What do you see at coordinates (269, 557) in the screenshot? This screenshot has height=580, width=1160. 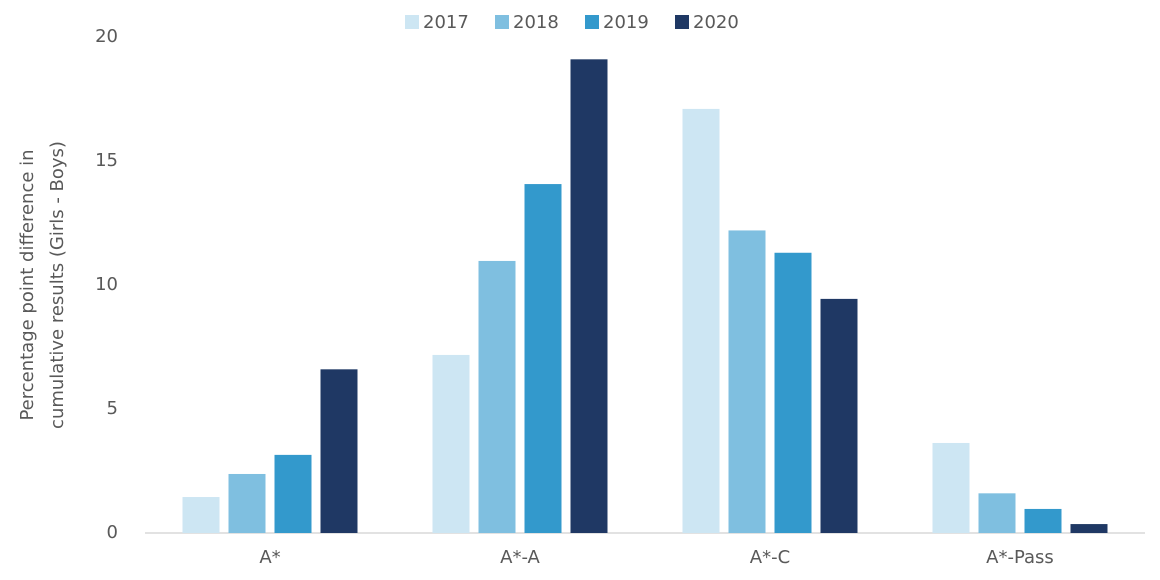 I see `x-tick-label: A*` at bounding box center [269, 557].